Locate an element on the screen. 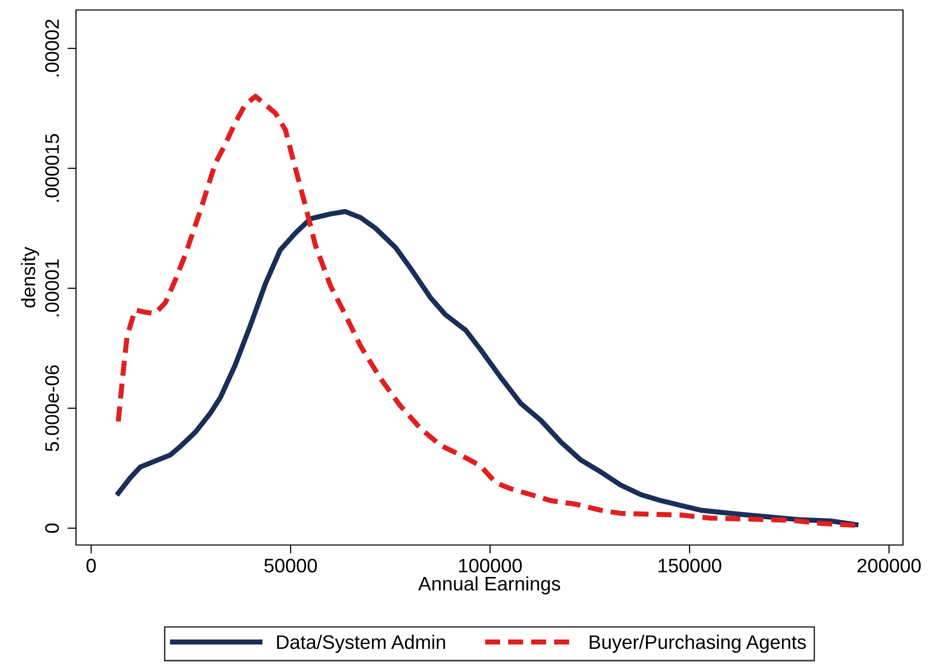 This screenshot has width=933, height=664. x-tick-label: 0 is located at coordinates (91, 565).